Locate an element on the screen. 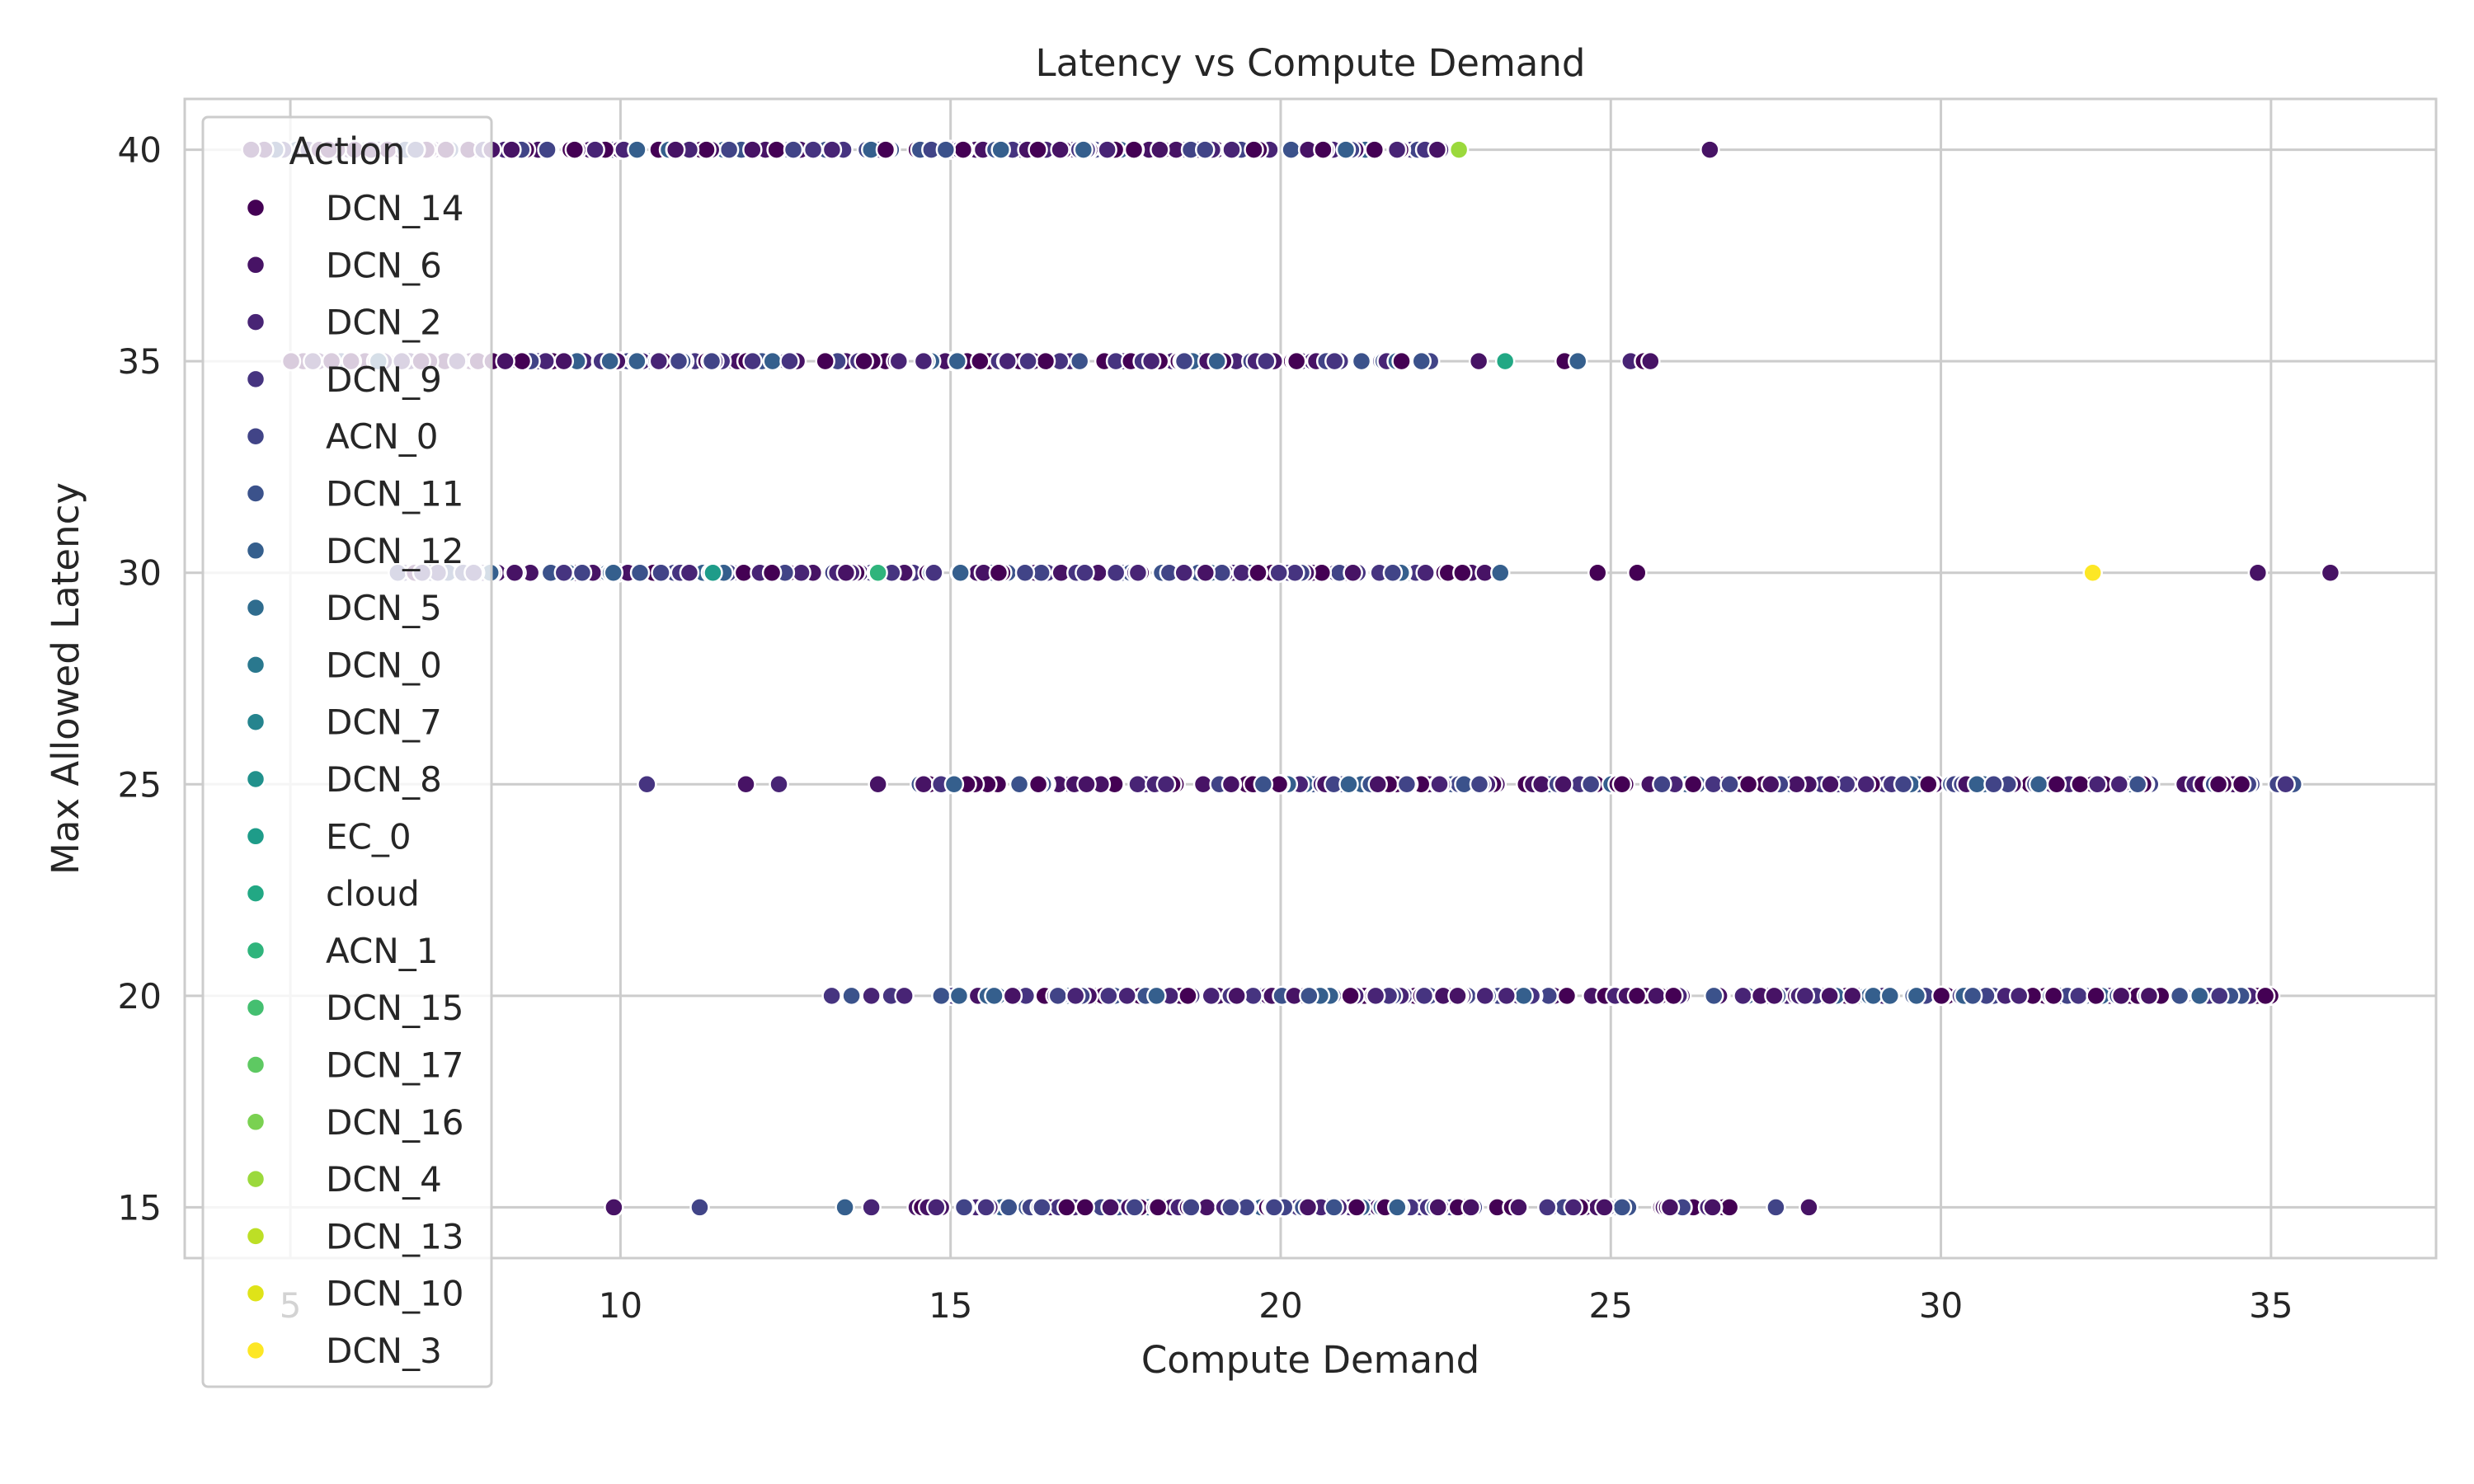 The image size is (2474, 1484). x-tick-label: 35 is located at coordinates (2271, 1305).